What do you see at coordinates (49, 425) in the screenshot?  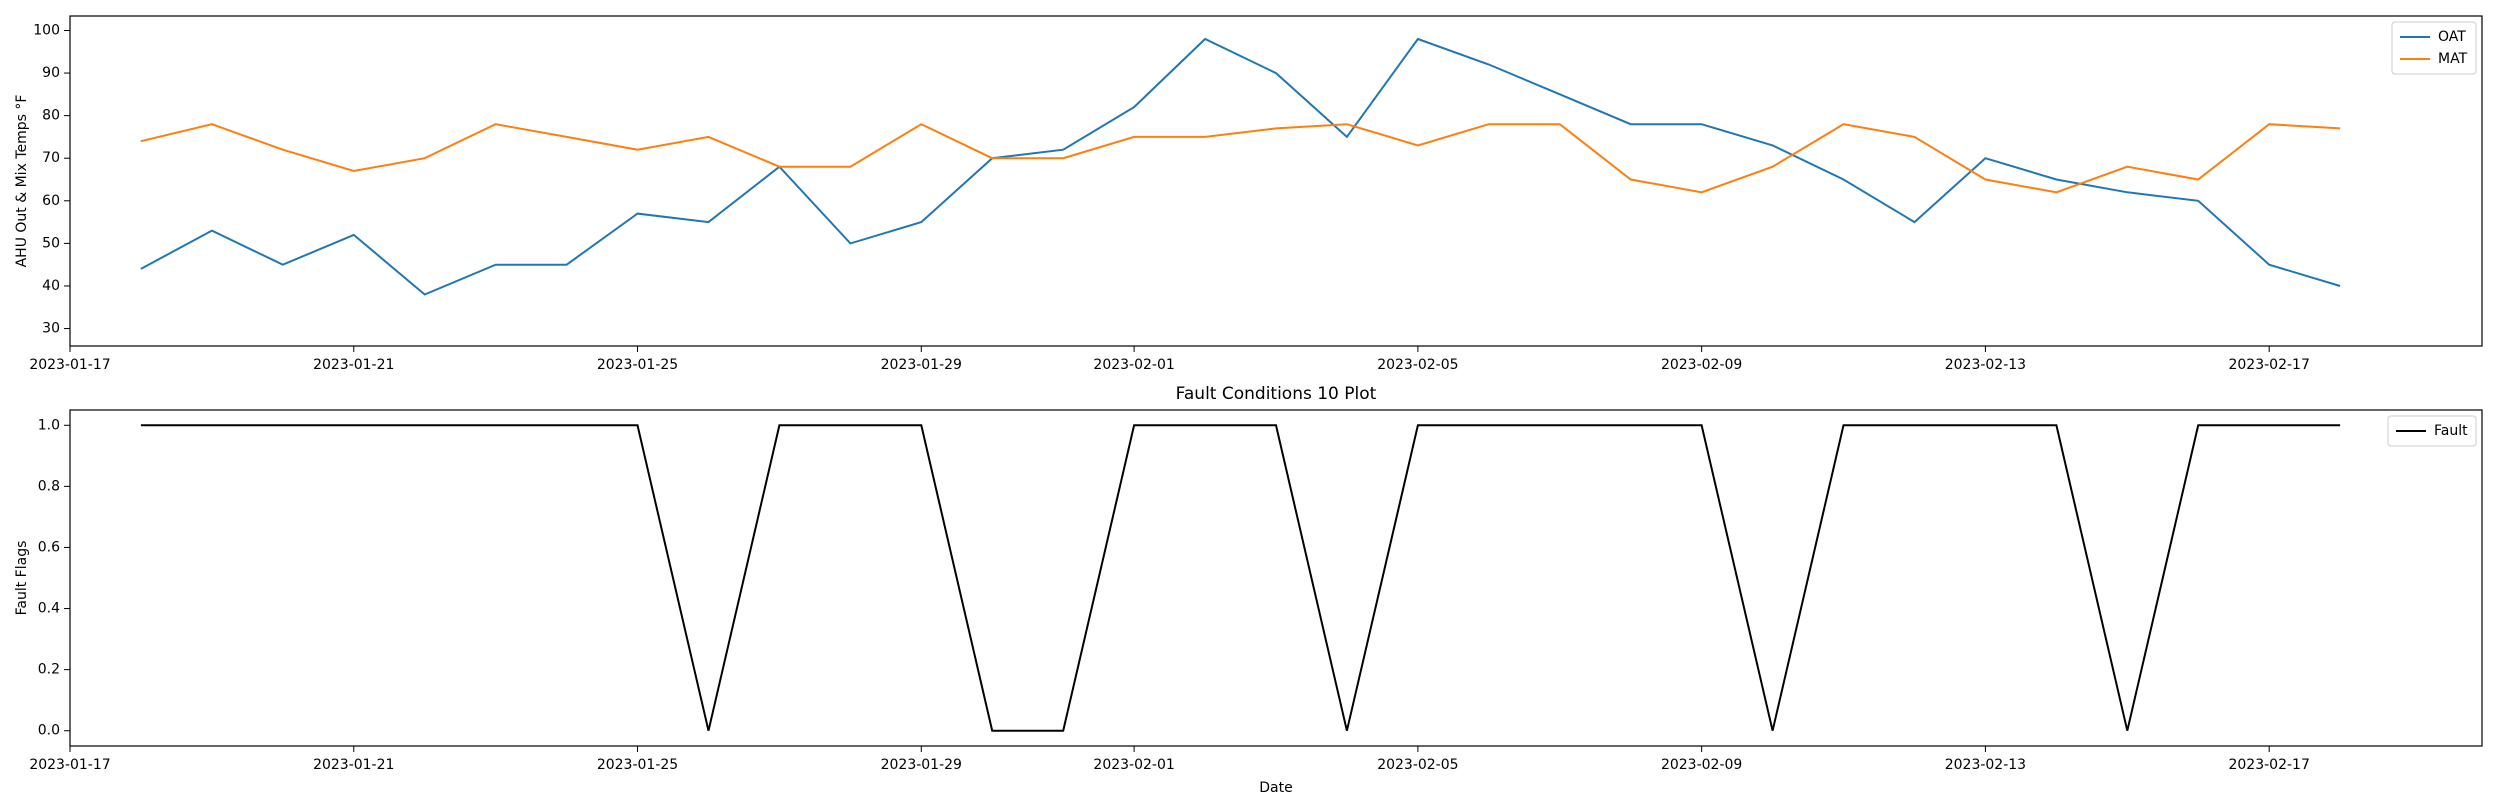 I see `y-tick-label: 1.0` at bounding box center [49, 425].